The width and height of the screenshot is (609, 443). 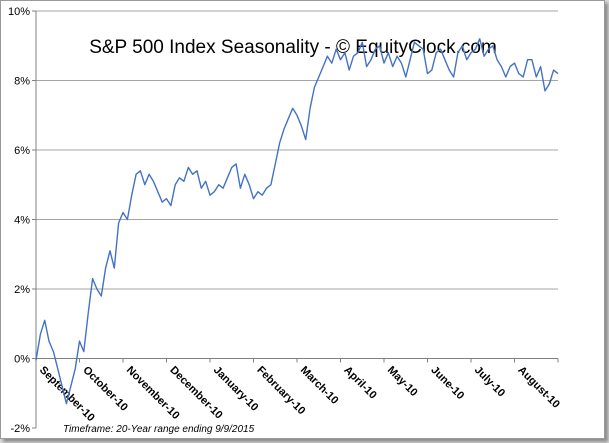 I want to click on y-tick-label: -2%, so click(x=20, y=429).